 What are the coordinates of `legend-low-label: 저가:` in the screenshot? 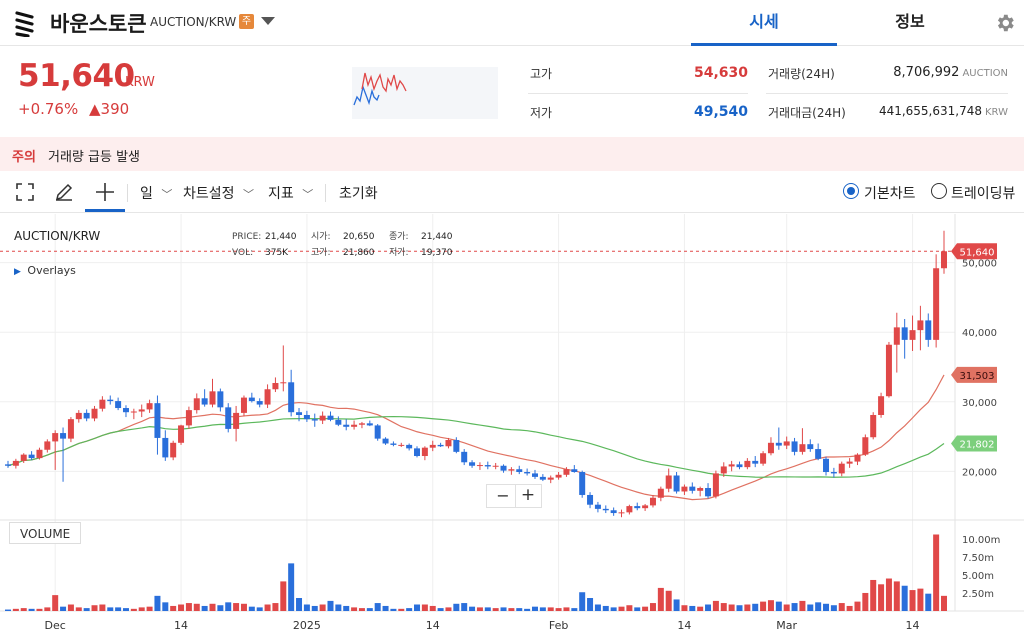 It's located at (399, 253).